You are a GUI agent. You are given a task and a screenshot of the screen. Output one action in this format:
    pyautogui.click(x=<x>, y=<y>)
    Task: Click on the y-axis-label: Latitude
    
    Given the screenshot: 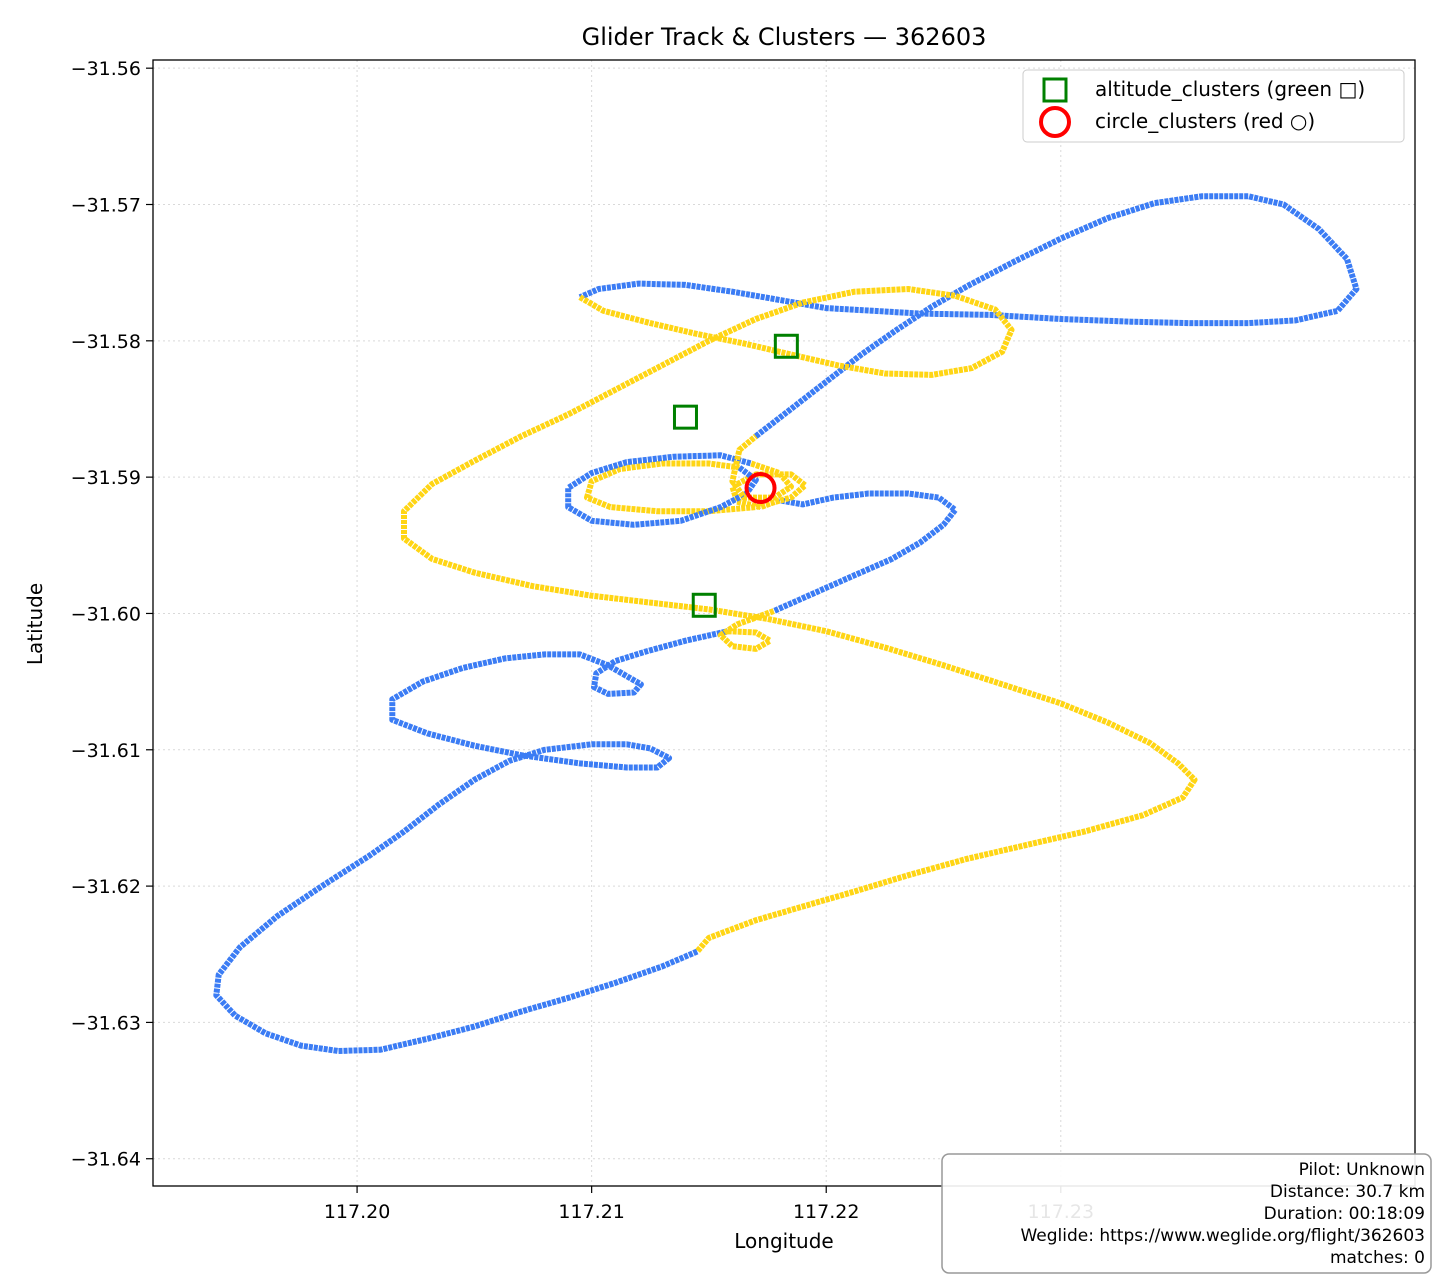 What is the action you would take?
    pyautogui.click(x=35, y=624)
    